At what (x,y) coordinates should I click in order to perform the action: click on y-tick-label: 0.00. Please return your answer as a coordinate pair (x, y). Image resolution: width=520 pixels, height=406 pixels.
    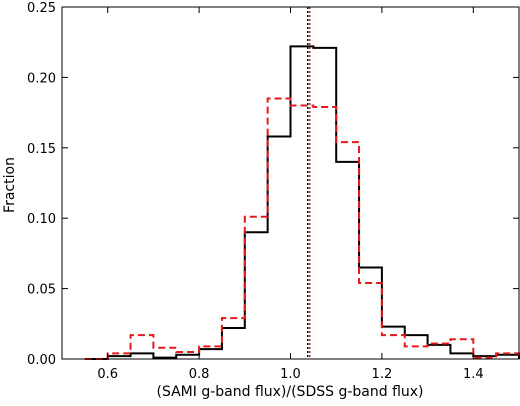
    Looking at the image, I should click on (41, 360).